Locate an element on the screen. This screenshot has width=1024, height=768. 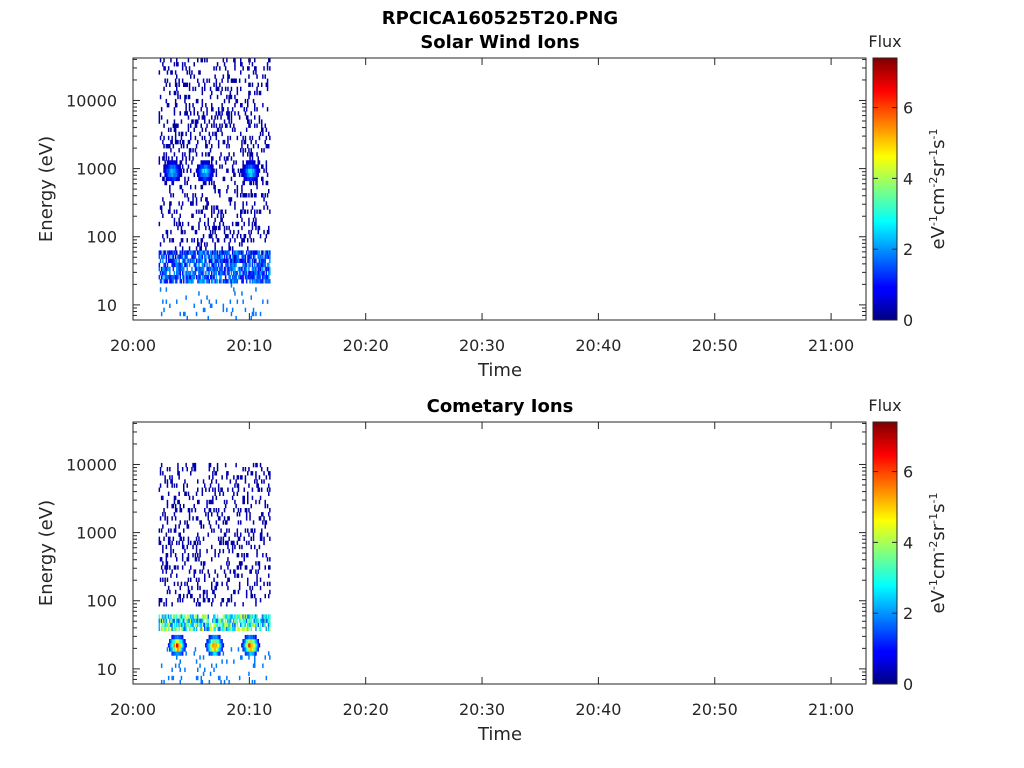
x-tick-label: 21:00 is located at coordinates (831, 345).